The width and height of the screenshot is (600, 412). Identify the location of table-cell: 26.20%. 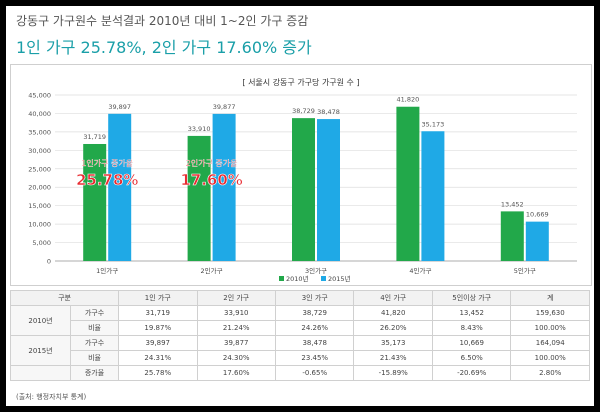
(393, 328).